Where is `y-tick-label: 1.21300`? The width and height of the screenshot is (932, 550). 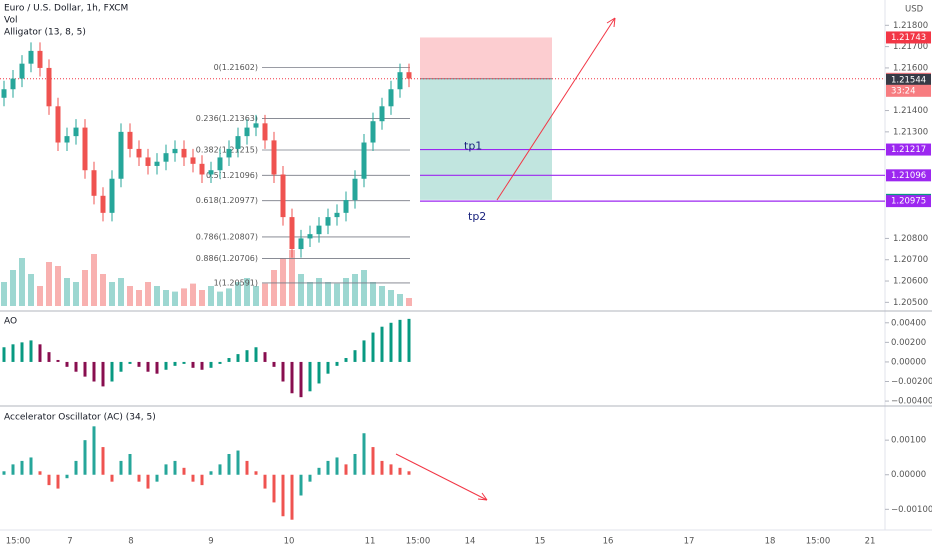 y-tick-label: 1.21300 is located at coordinates (910, 132).